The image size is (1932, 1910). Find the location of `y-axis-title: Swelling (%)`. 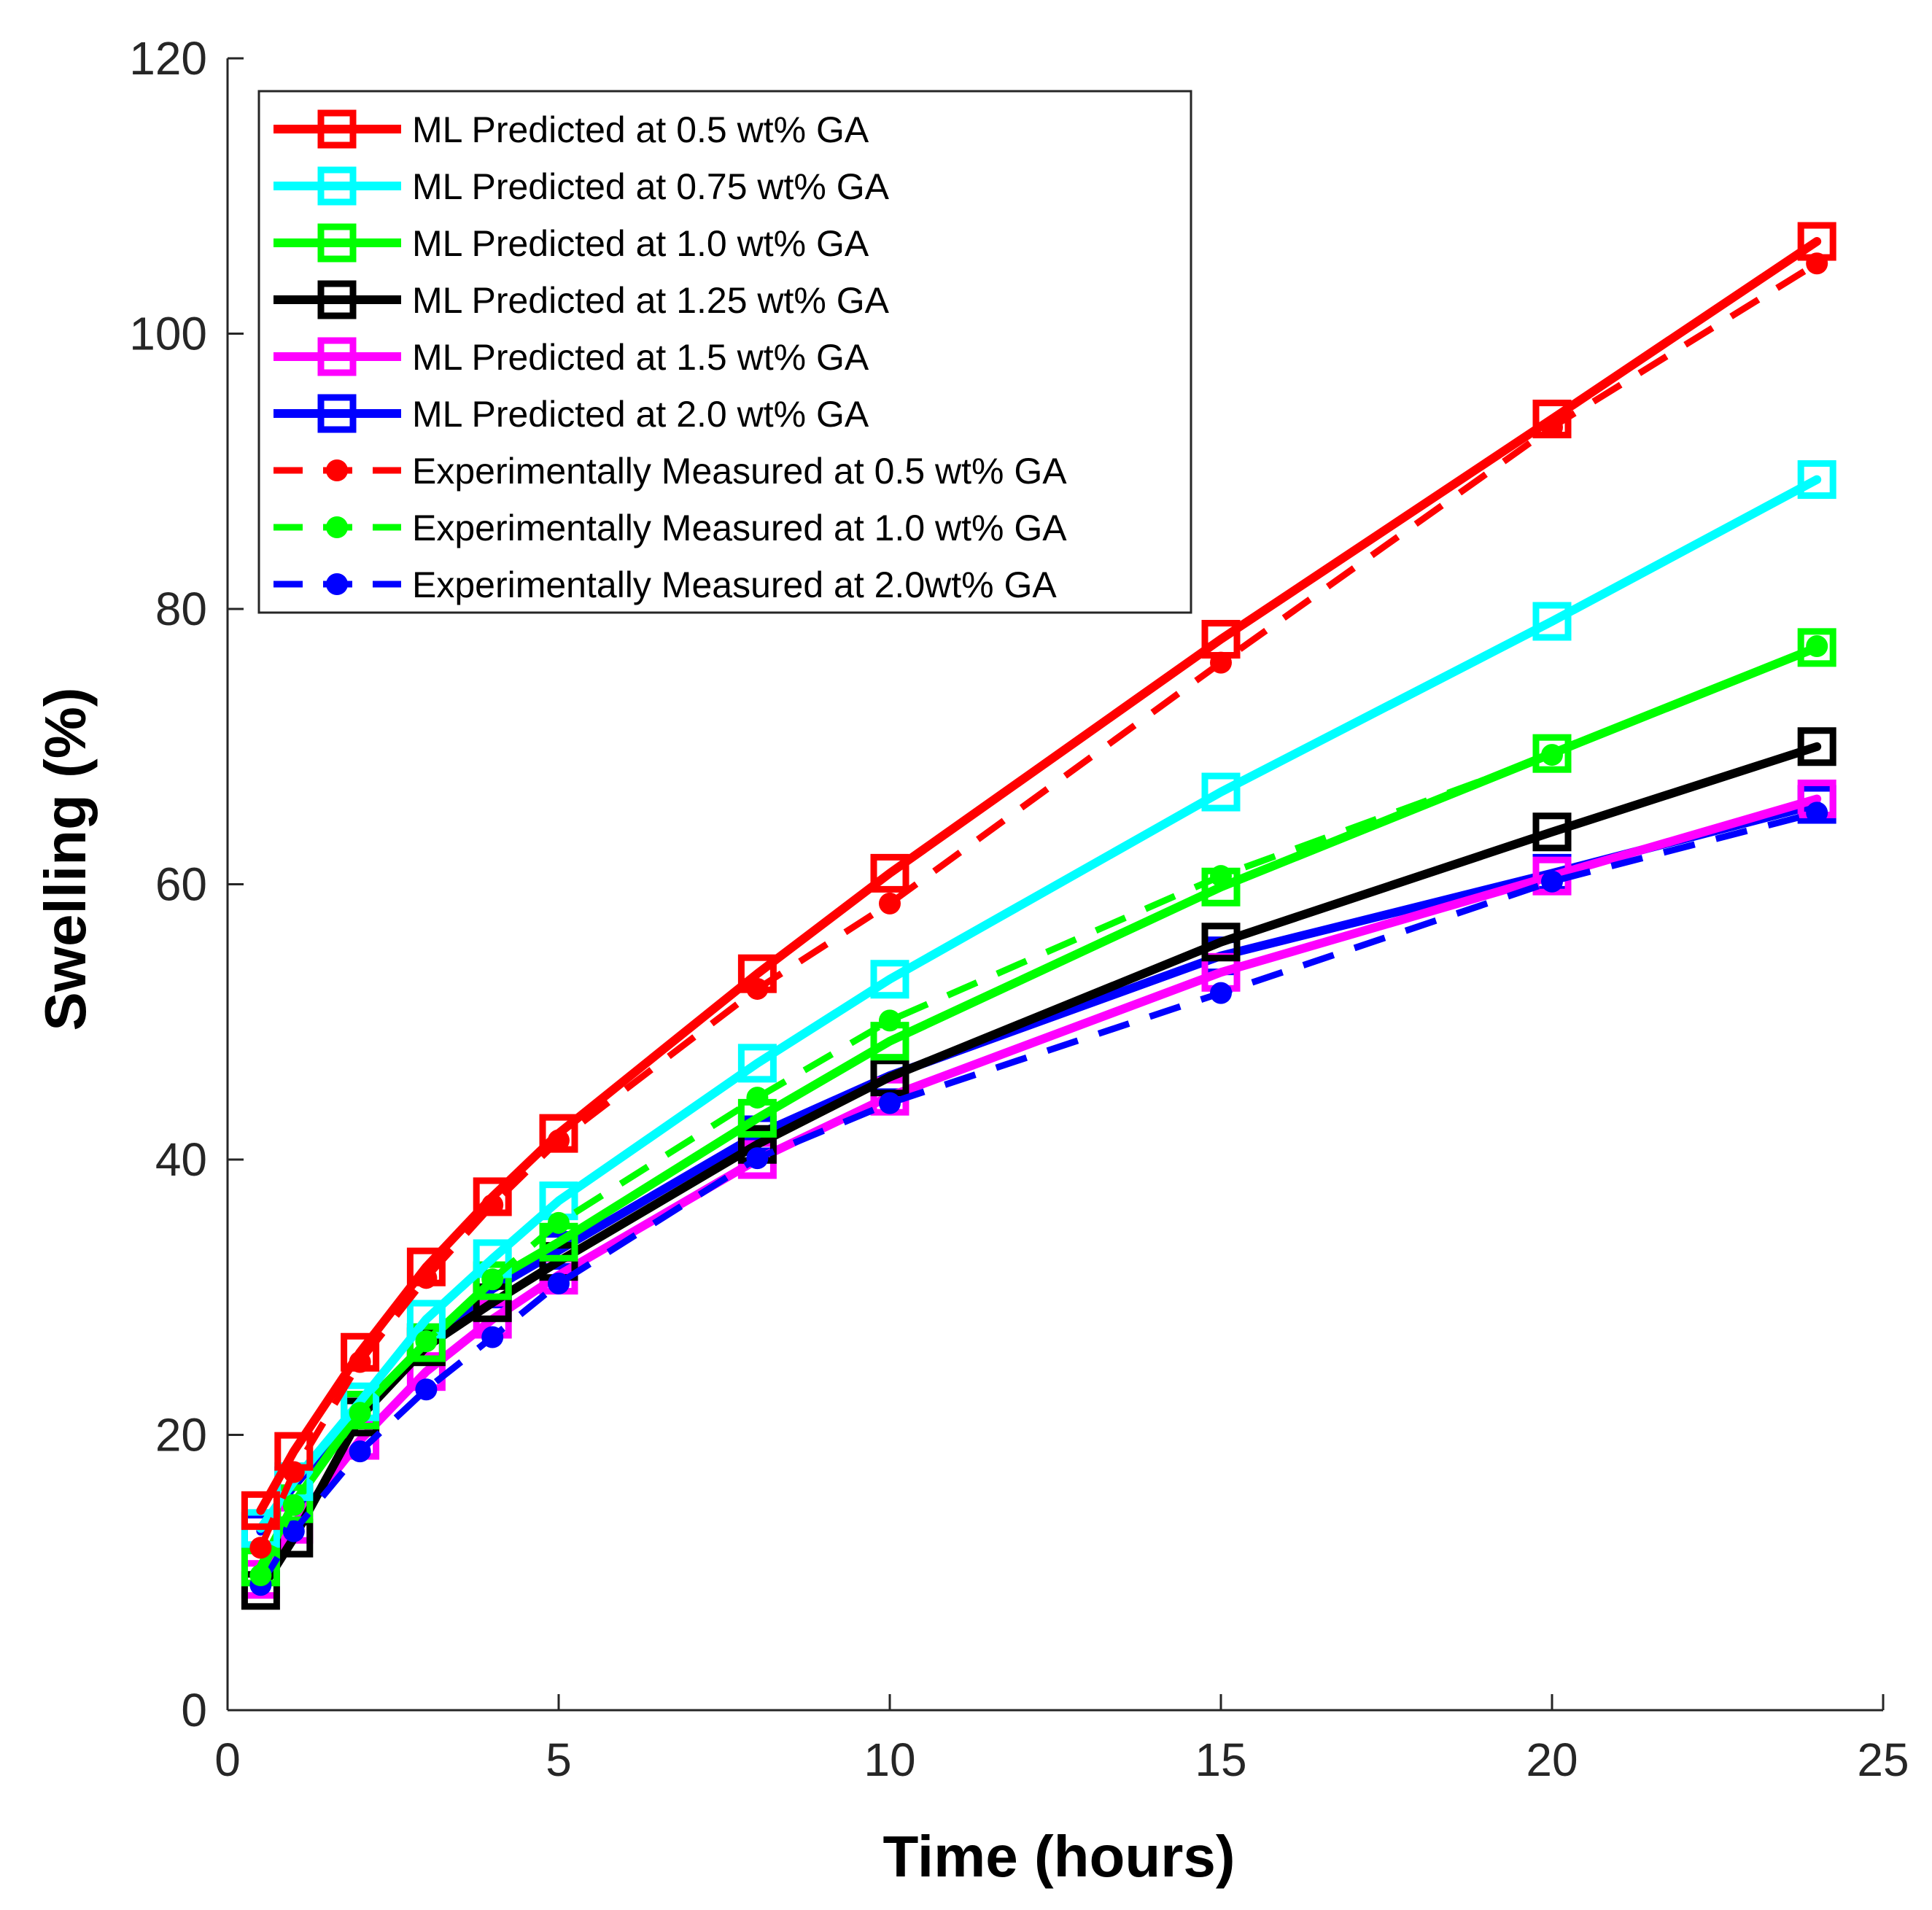

y-axis-title: Swelling (%) is located at coordinates (65, 858).